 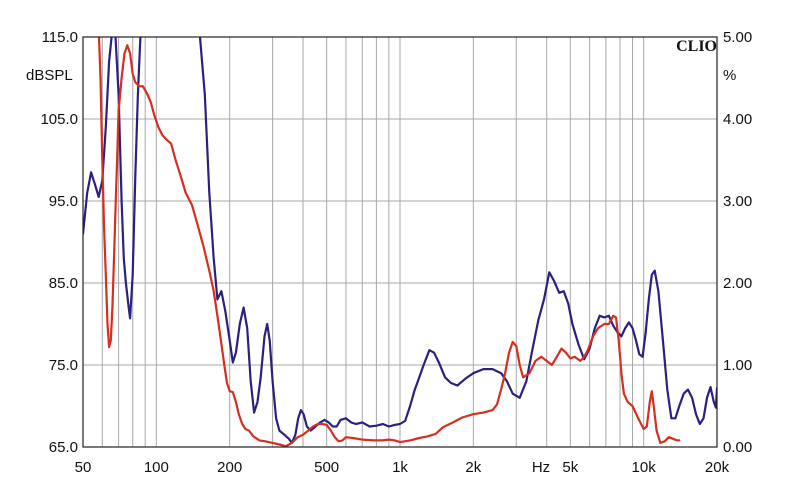 I want to click on x-tick-label: 200, so click(x=229, y=467).